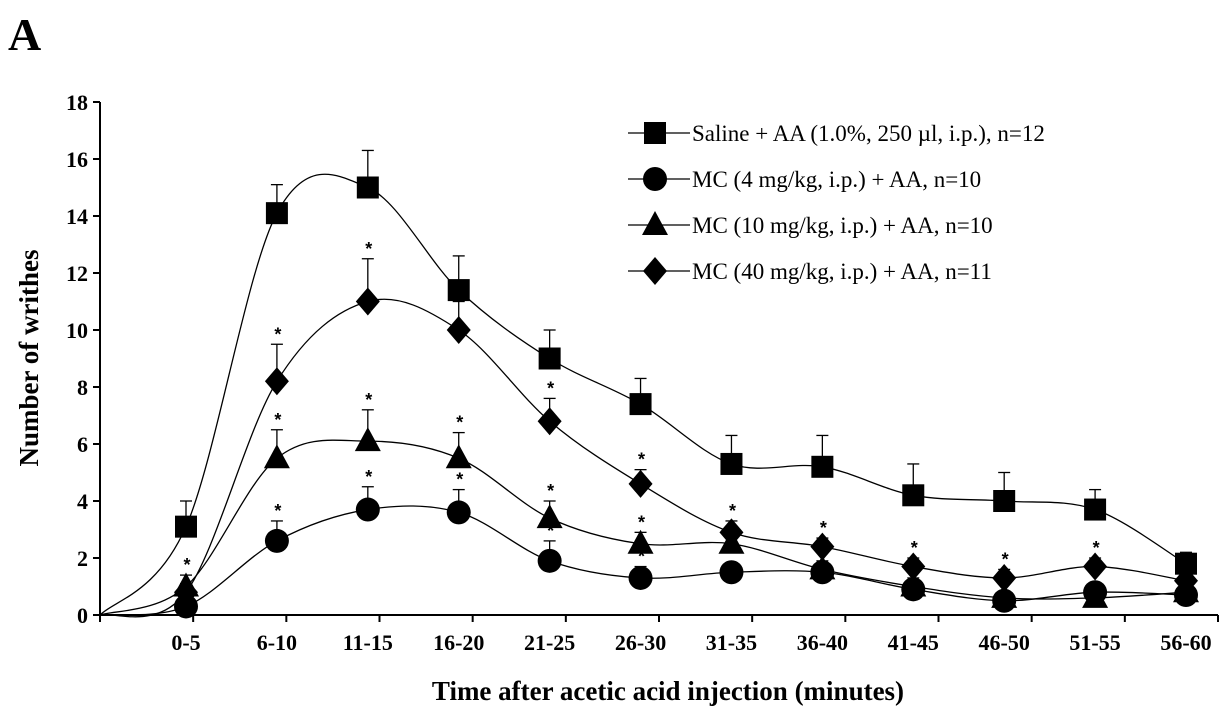 The image size is (1226, 711). What do you see at coordinates (836, 179) in the screenshot?
I see `legend-label: MC (4 mg/kg, i.p.) + AA, n=10` at bounding box center [836, 179].